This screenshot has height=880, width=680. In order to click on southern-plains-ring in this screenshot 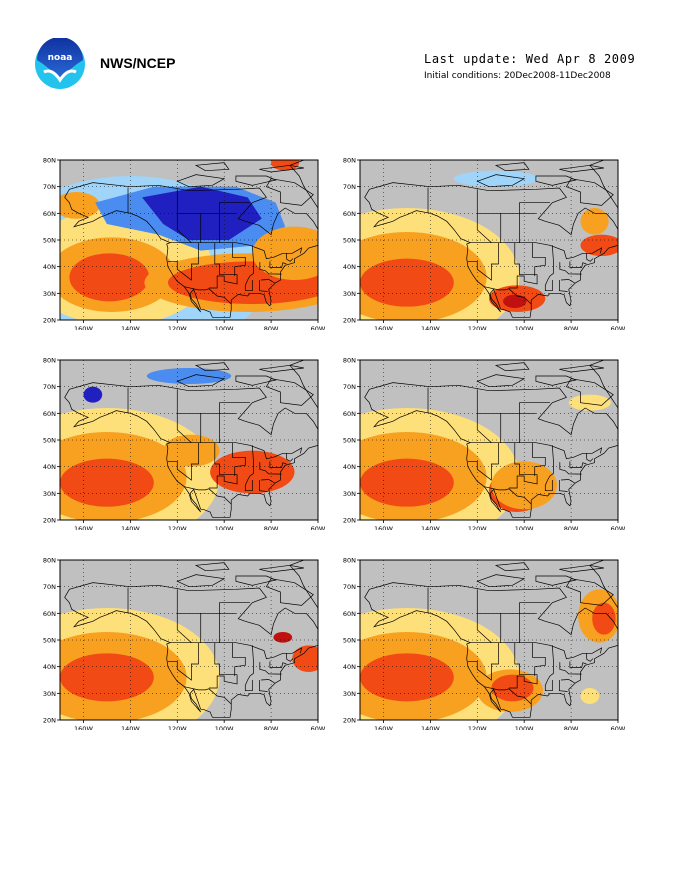, I will do `click(524, 485)`.